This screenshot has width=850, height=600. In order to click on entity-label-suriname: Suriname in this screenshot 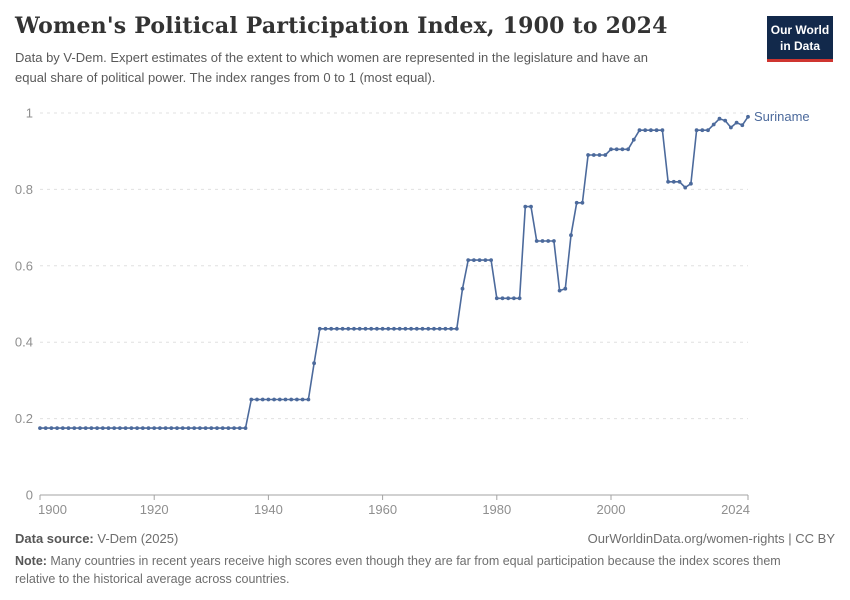, I will do `click(782, 116)`.